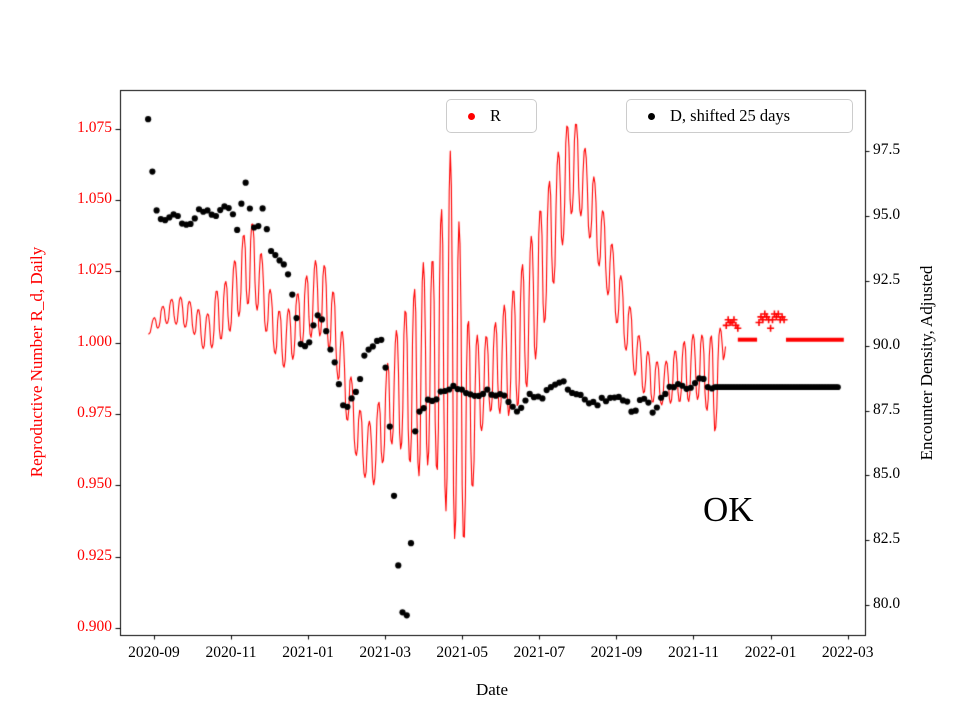 This screenshot has height=720, width=960. I want to click on x-axis-label: Date, so click(492, 689).